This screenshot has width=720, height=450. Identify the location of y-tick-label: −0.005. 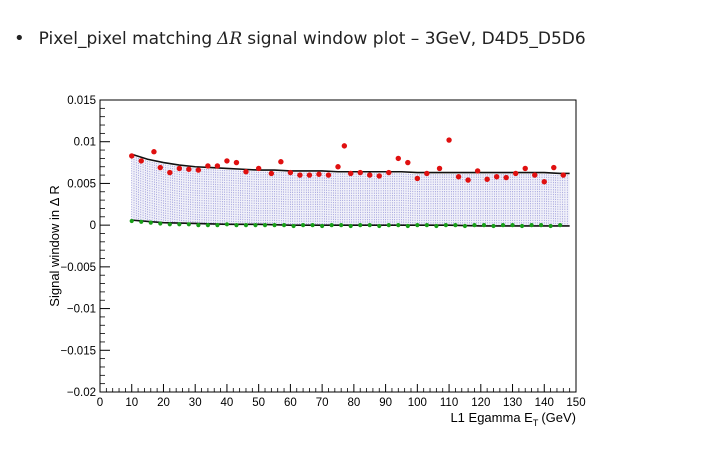
(79, 268).